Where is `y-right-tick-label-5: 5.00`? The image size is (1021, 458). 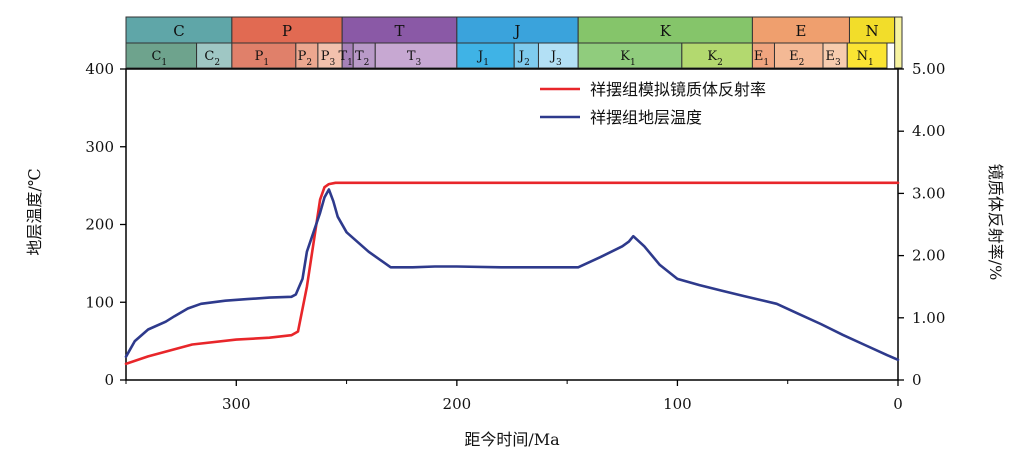 y-right-tick-label-5: 5.00 is located at coordinates (928, 69).